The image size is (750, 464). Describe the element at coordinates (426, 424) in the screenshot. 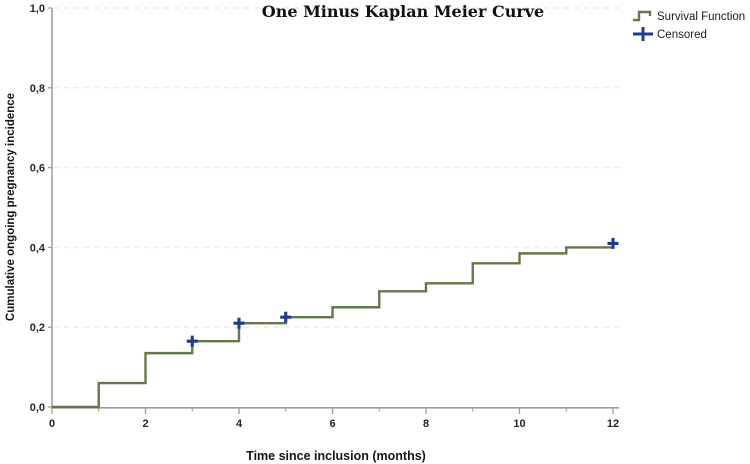

I see `x-tick-label: 8` at that location.